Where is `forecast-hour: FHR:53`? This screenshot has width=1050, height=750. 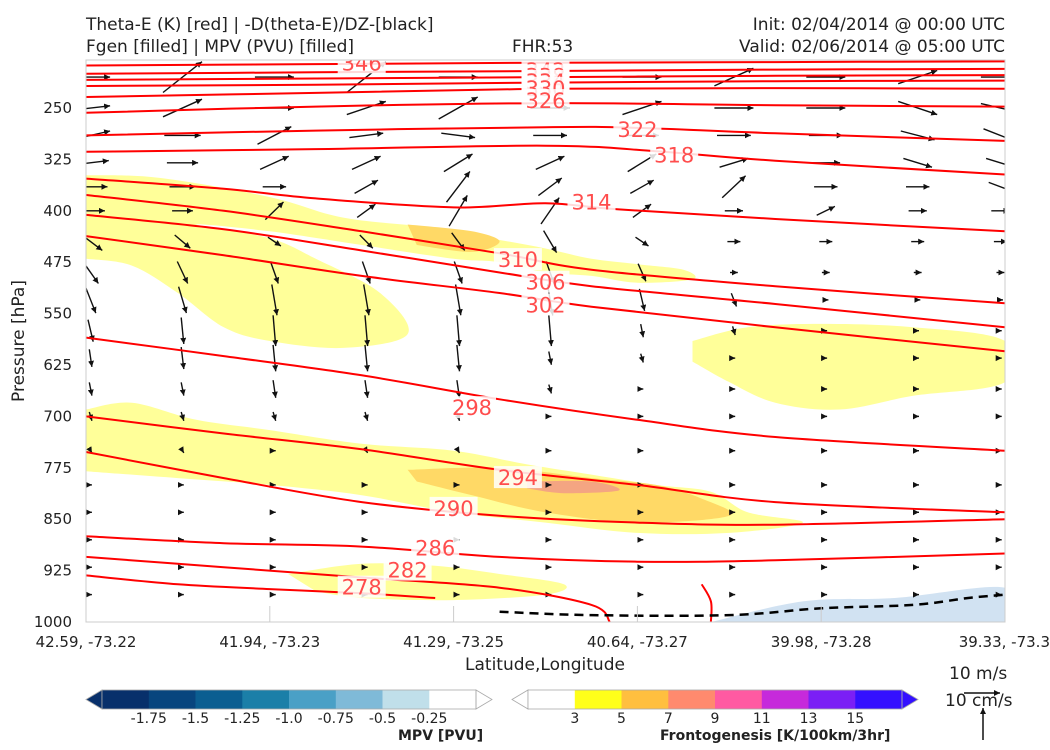 forecast-hour: FHR:53 is located at coordinates (543, 47).